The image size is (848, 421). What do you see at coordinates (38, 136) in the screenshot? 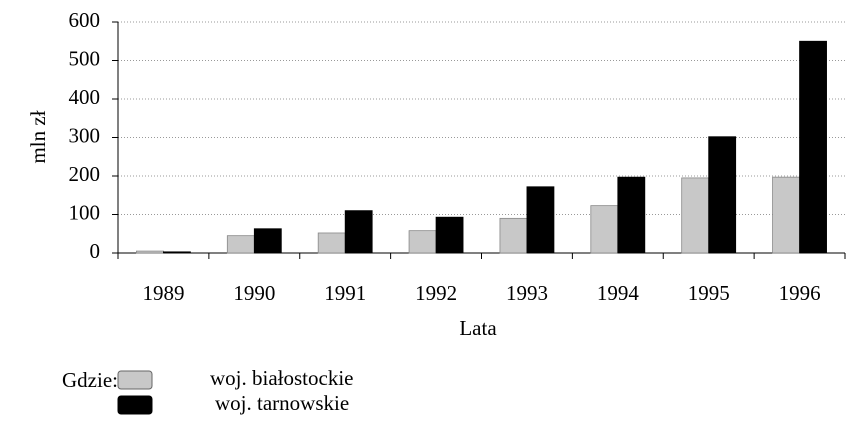
I see `y-axis-label: mln zł` at bounding box center [38, 136].